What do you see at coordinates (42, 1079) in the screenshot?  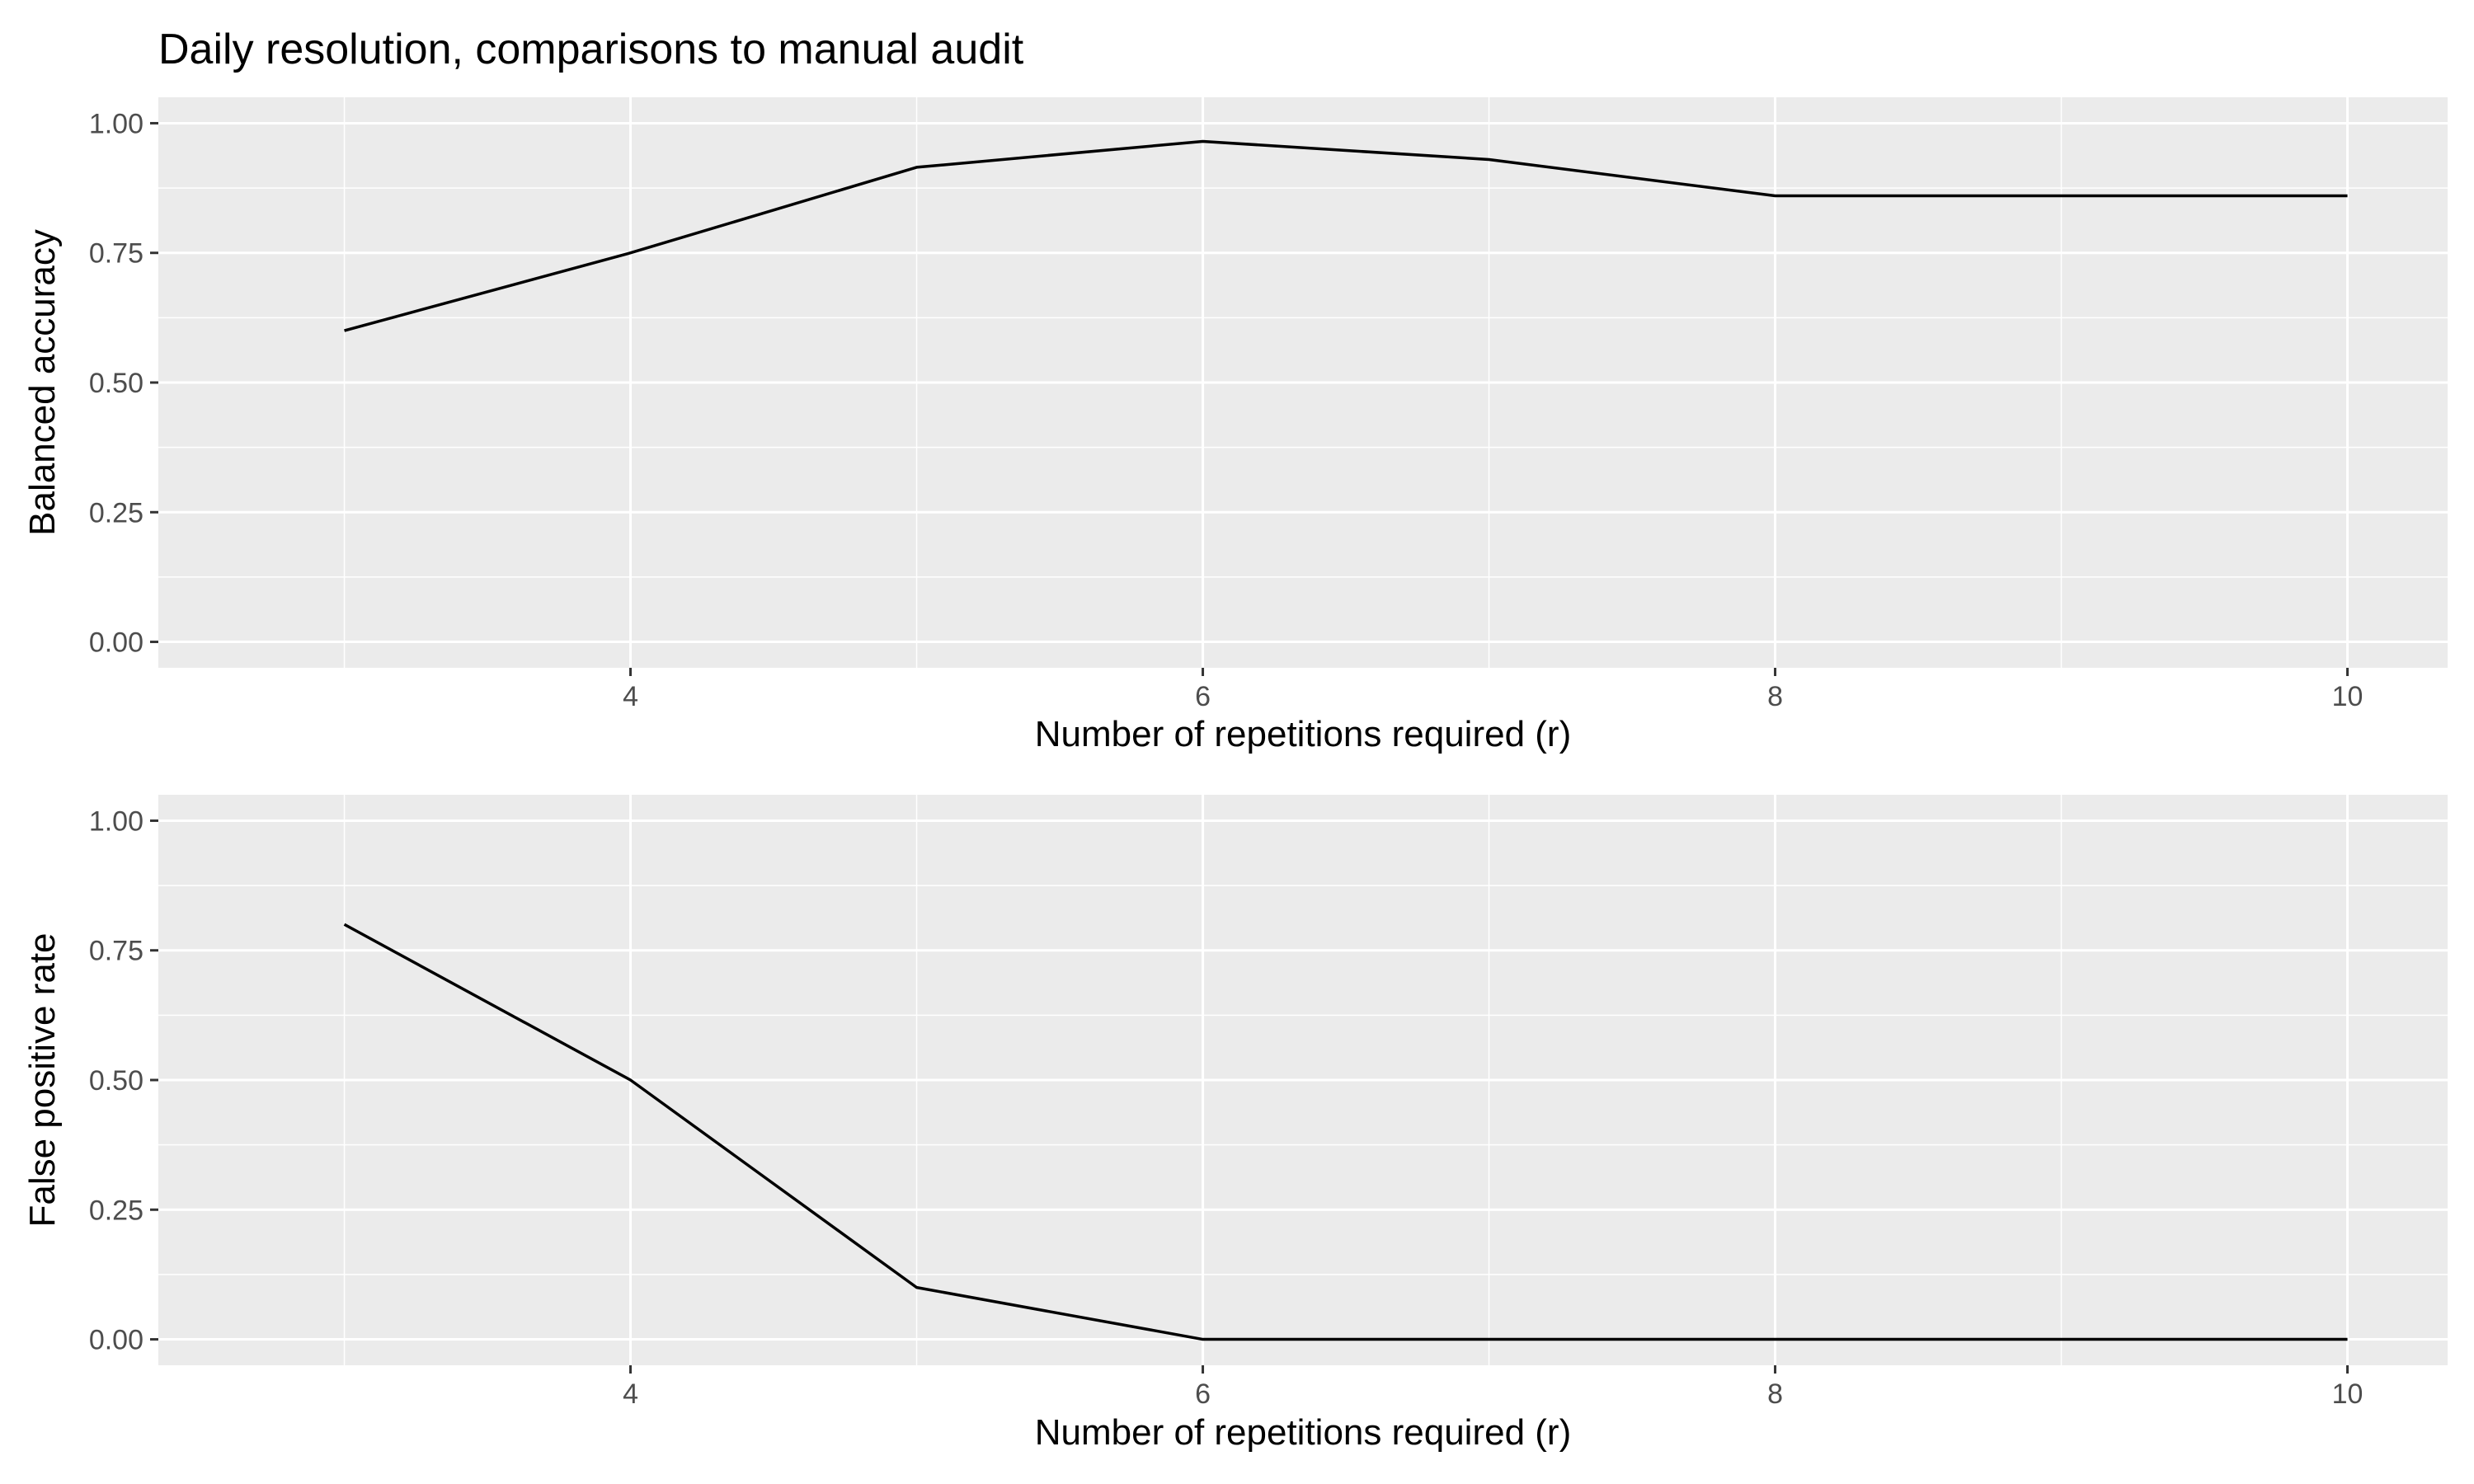 I see `y-axis-title: False positive rate` at bounding box center [42, 1079].